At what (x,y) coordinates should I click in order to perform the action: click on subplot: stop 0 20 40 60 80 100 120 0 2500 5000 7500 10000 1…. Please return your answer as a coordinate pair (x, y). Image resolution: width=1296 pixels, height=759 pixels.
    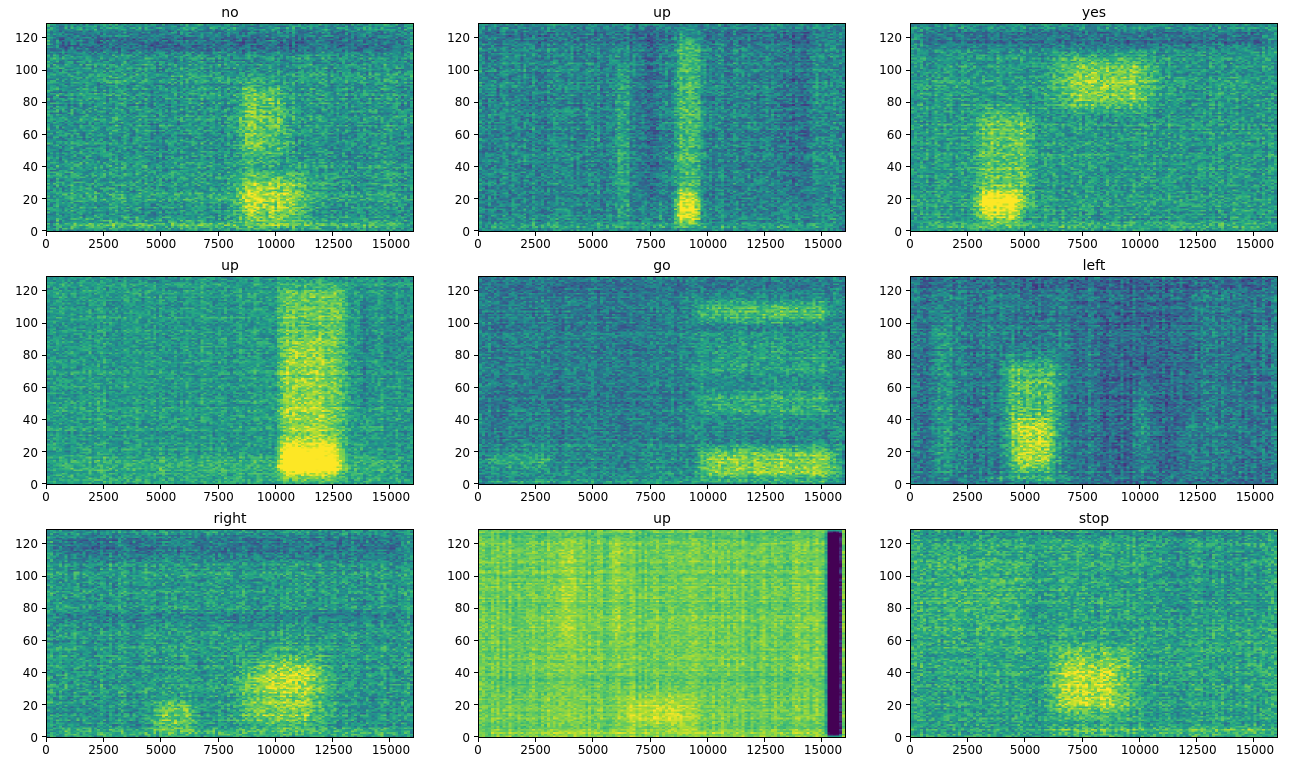
    Looking at the image, I should click on (1080, 632).